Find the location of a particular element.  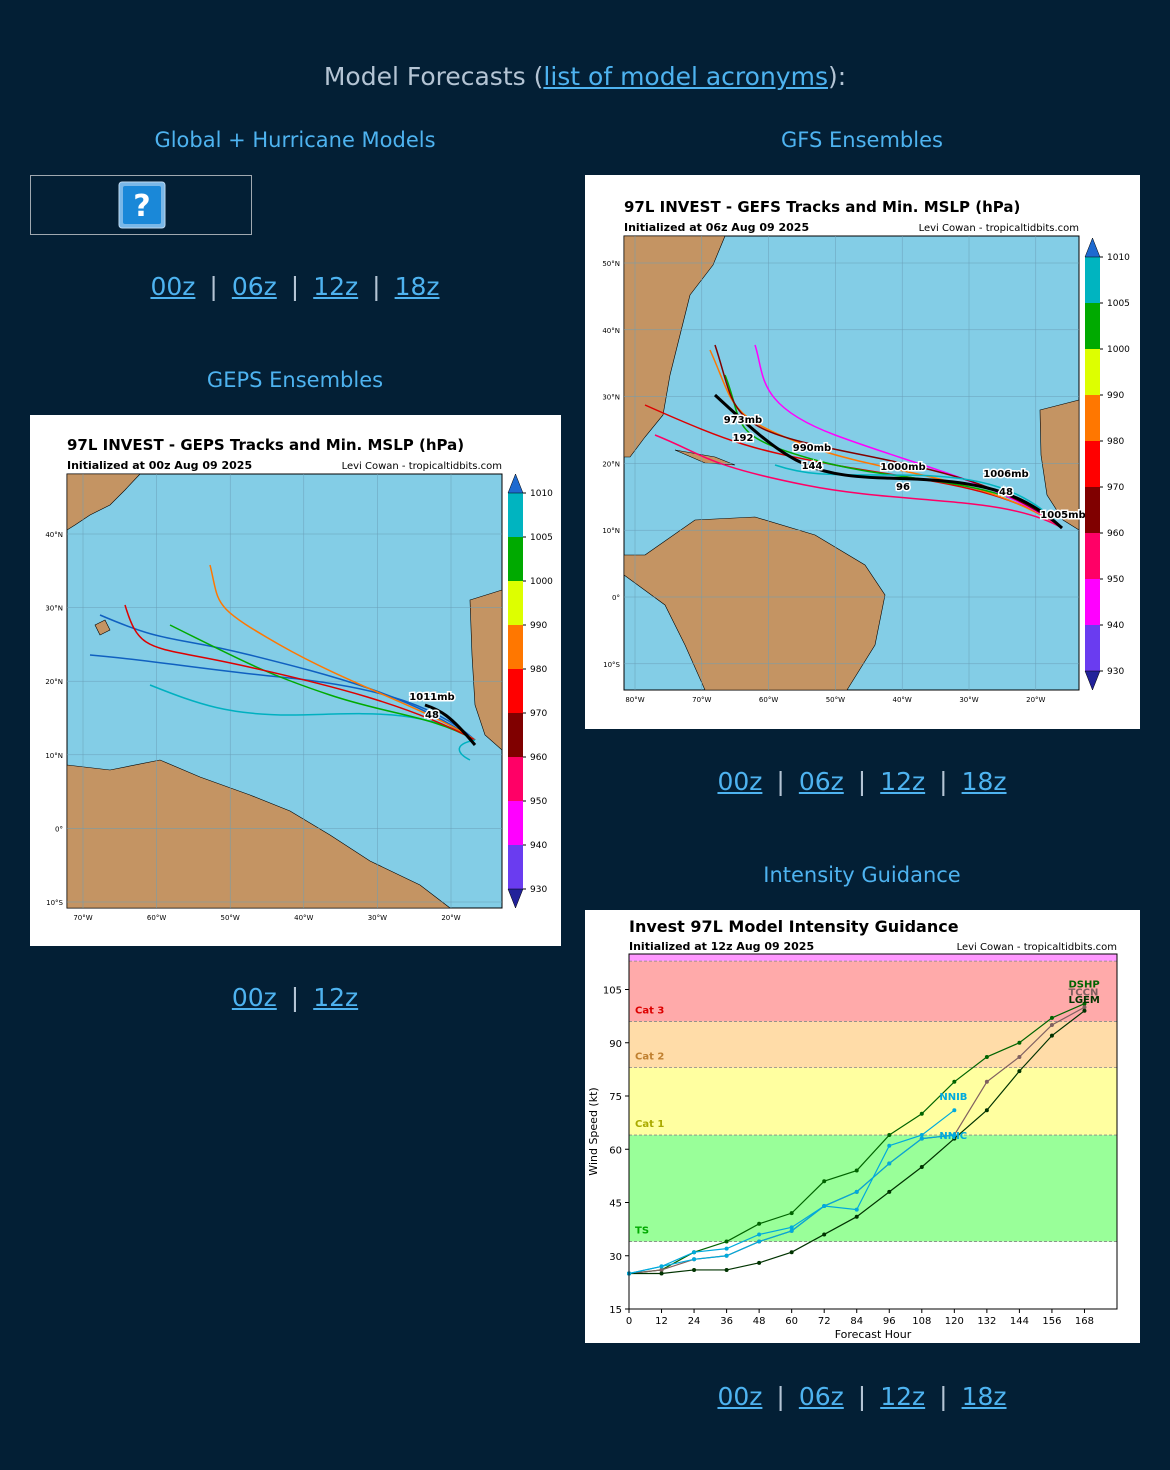

x-axis-label: Forecast Hour is located at coordinates (873, 1334).